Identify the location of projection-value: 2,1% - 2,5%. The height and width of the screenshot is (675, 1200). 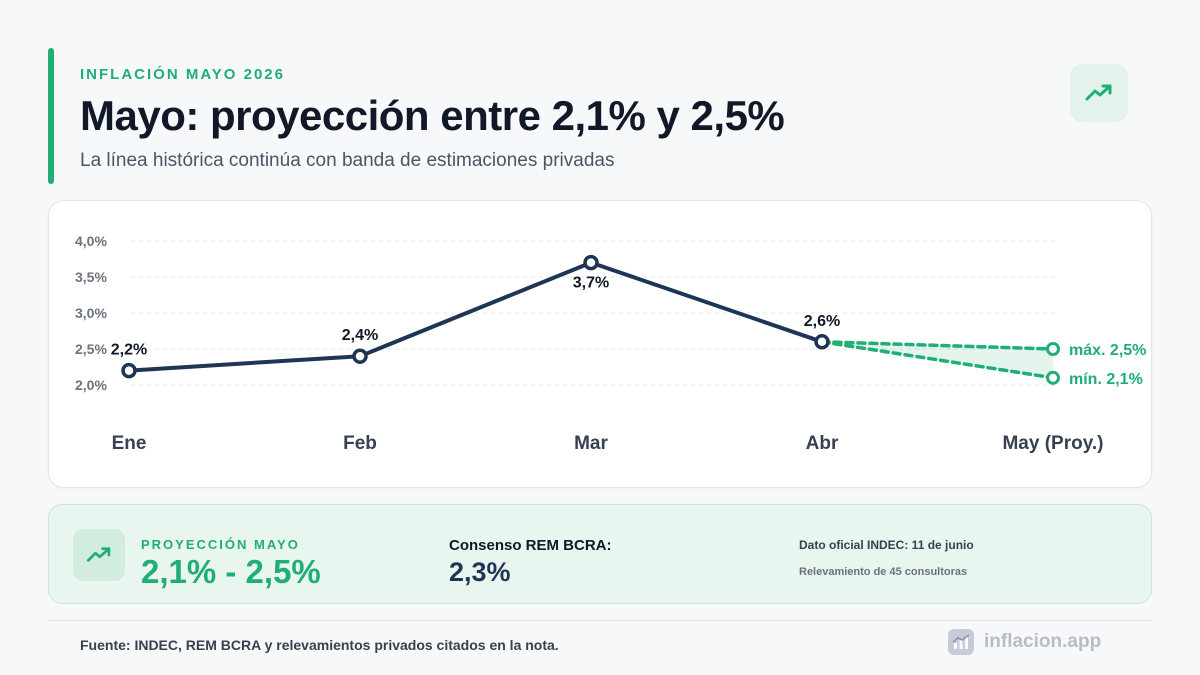
(231, 571).